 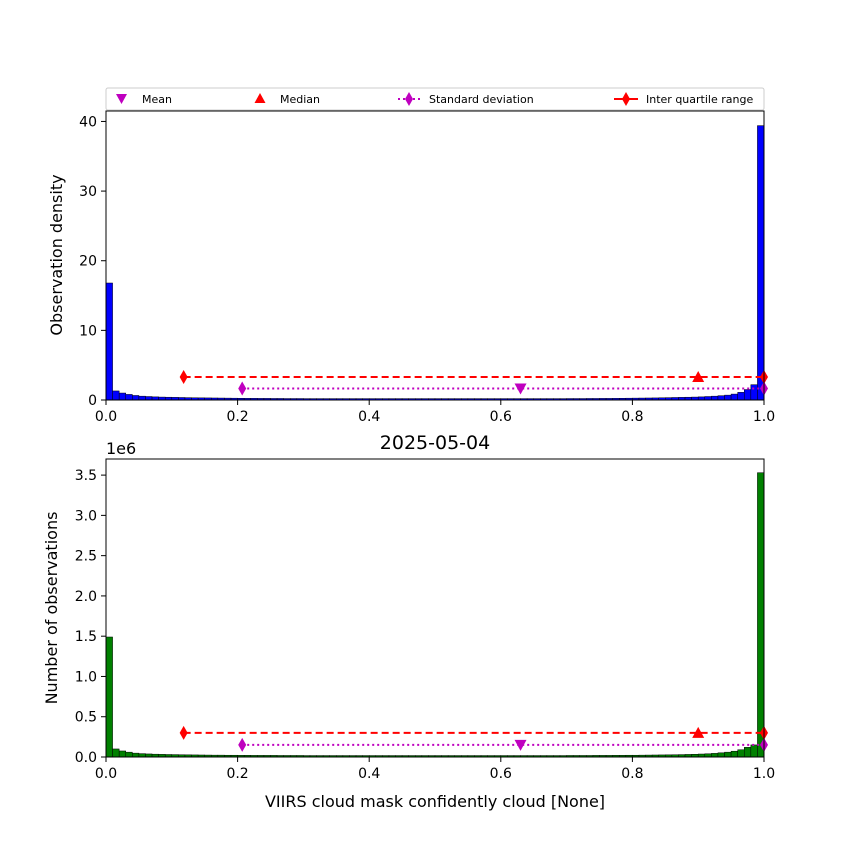 I want to click on count-x-ticks: 0.0 0.2 0.4 0.6 0.8 1.0, so click(x=435, y=769).